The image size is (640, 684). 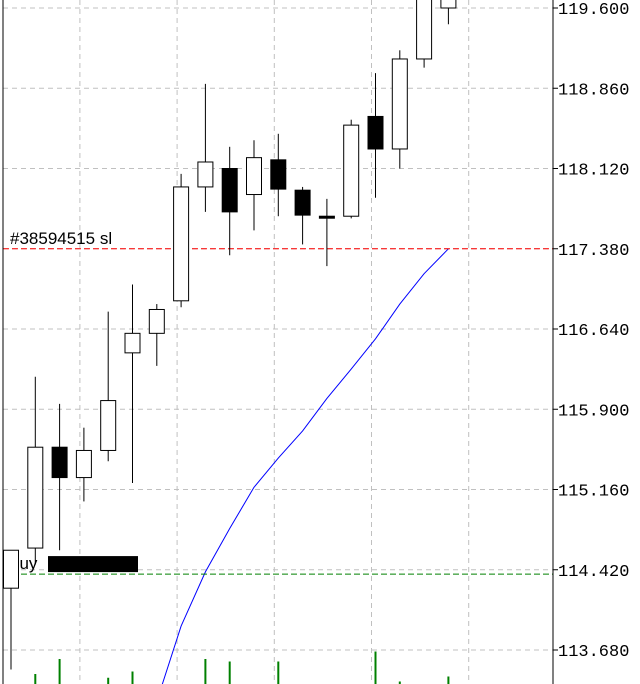 I want to click on level-label: #38594515 sl, so click(x=61, y=238).